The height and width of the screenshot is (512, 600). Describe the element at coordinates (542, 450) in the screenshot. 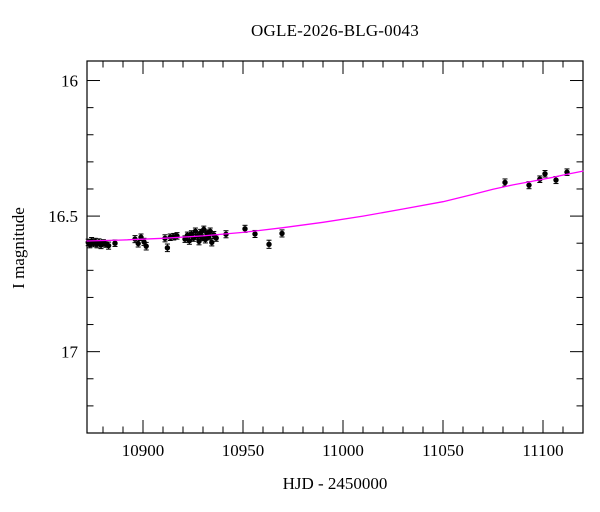

I see `x-tick-label: 11100` at that location.